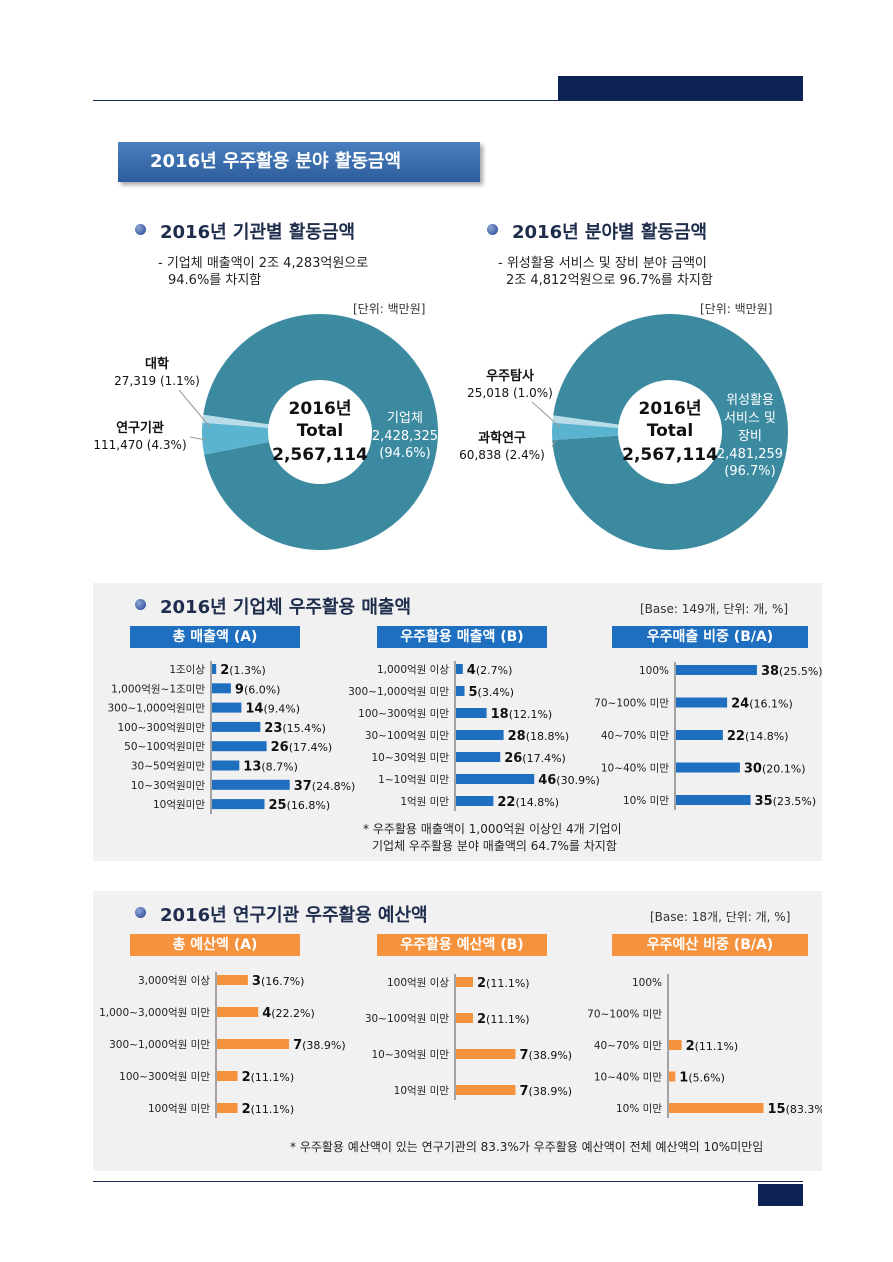  I want to click on donut-slice-pct: (96.7%), so click(749, 471).